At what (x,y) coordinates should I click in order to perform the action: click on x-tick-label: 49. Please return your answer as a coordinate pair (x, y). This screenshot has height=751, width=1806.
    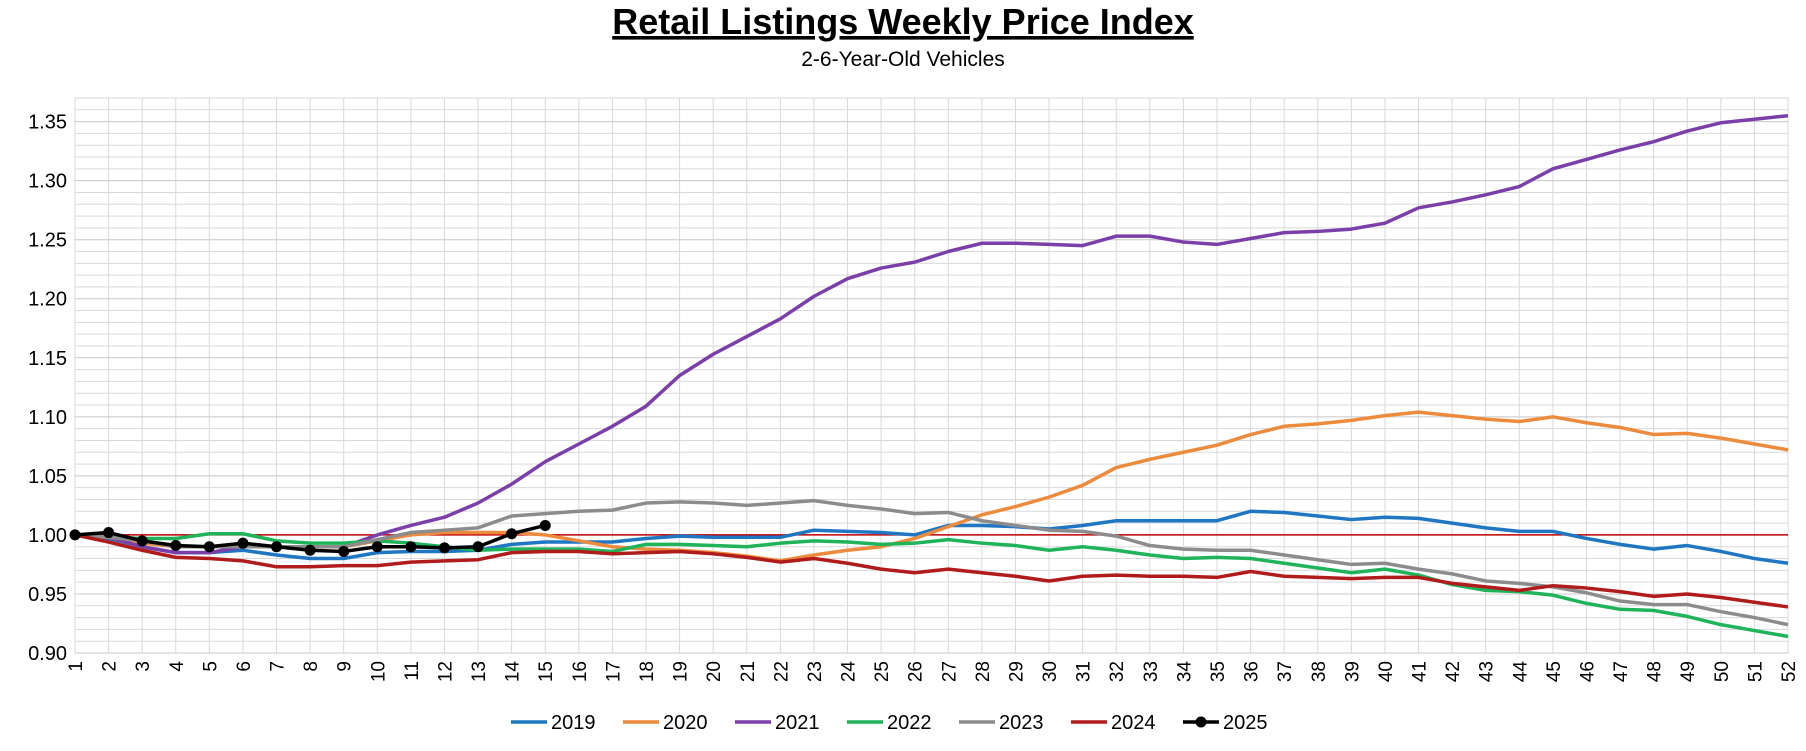
    Looking at the image, I should click on (1688, 671).